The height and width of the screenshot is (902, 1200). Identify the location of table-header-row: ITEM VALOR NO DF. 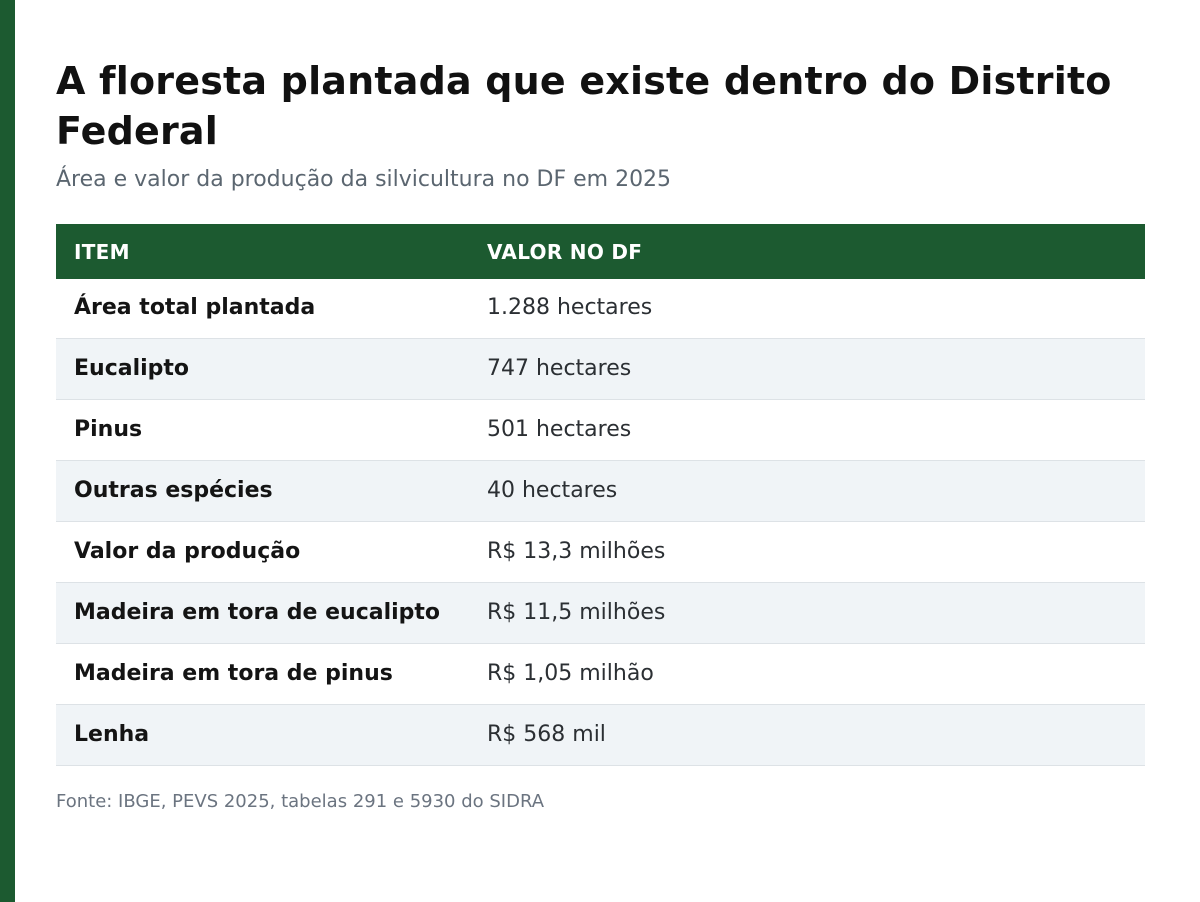
(600, 251).